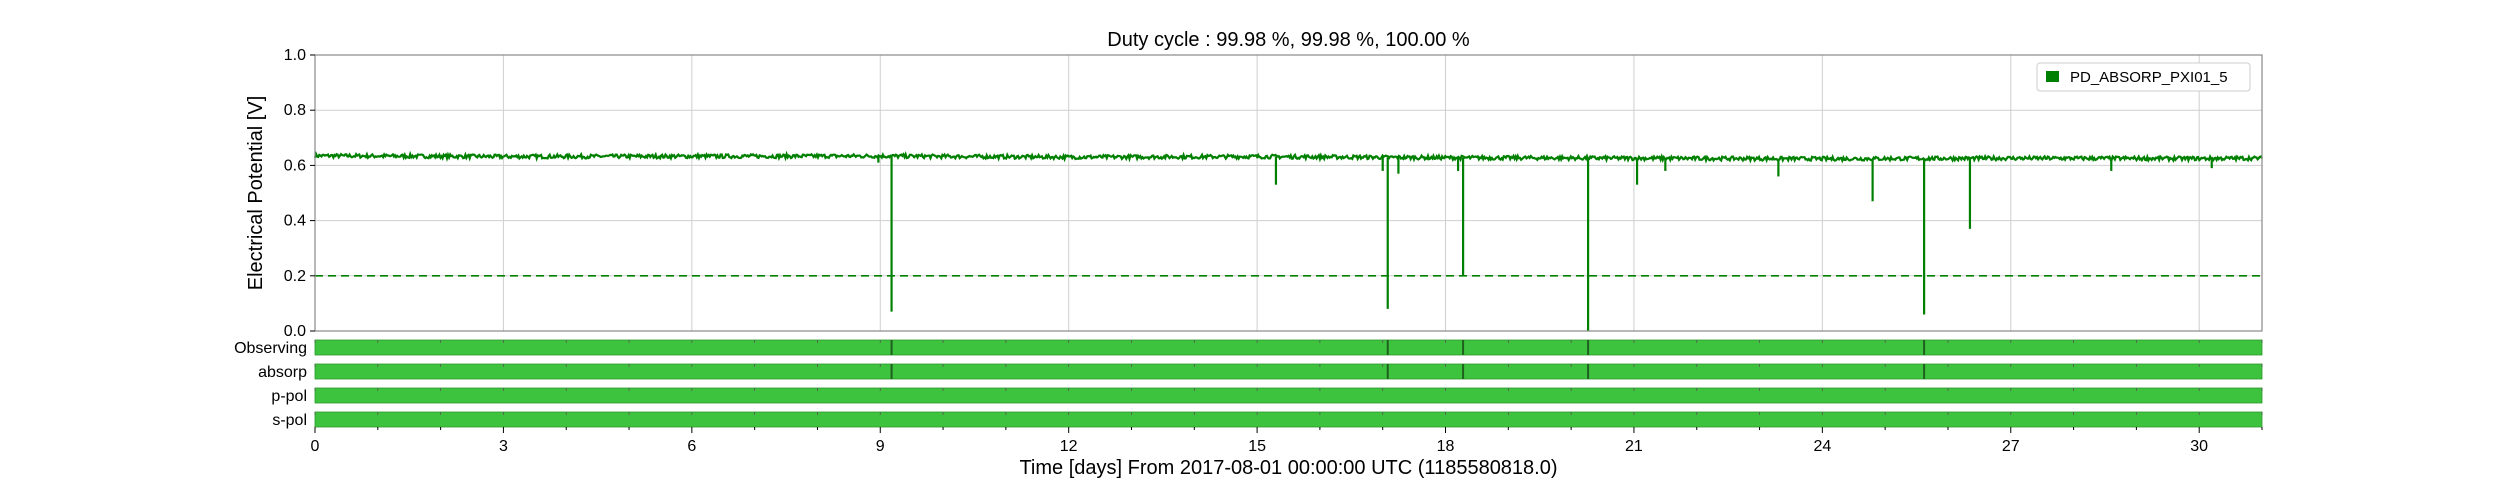 The width and height of the screenshot is (2500, 500). What do you see at coordinates (691, 446) in the screenshot?
I see `x-tick-label-2: 6` at bounding box center [691, 446].